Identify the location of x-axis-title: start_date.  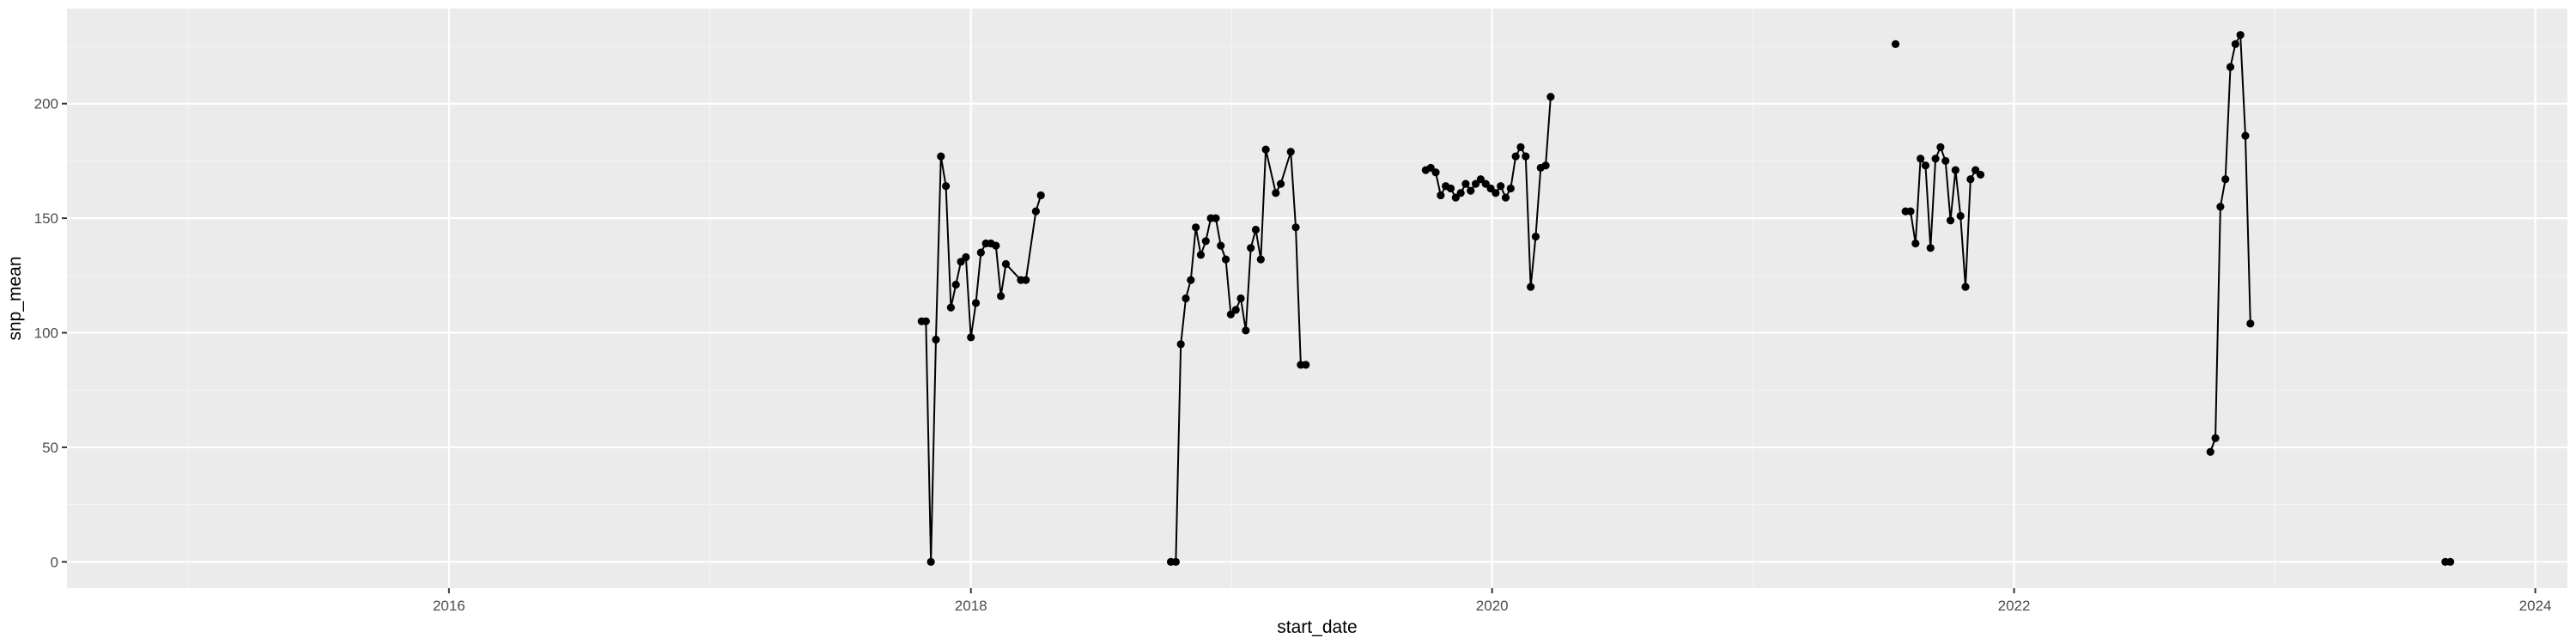
(1317, 627).